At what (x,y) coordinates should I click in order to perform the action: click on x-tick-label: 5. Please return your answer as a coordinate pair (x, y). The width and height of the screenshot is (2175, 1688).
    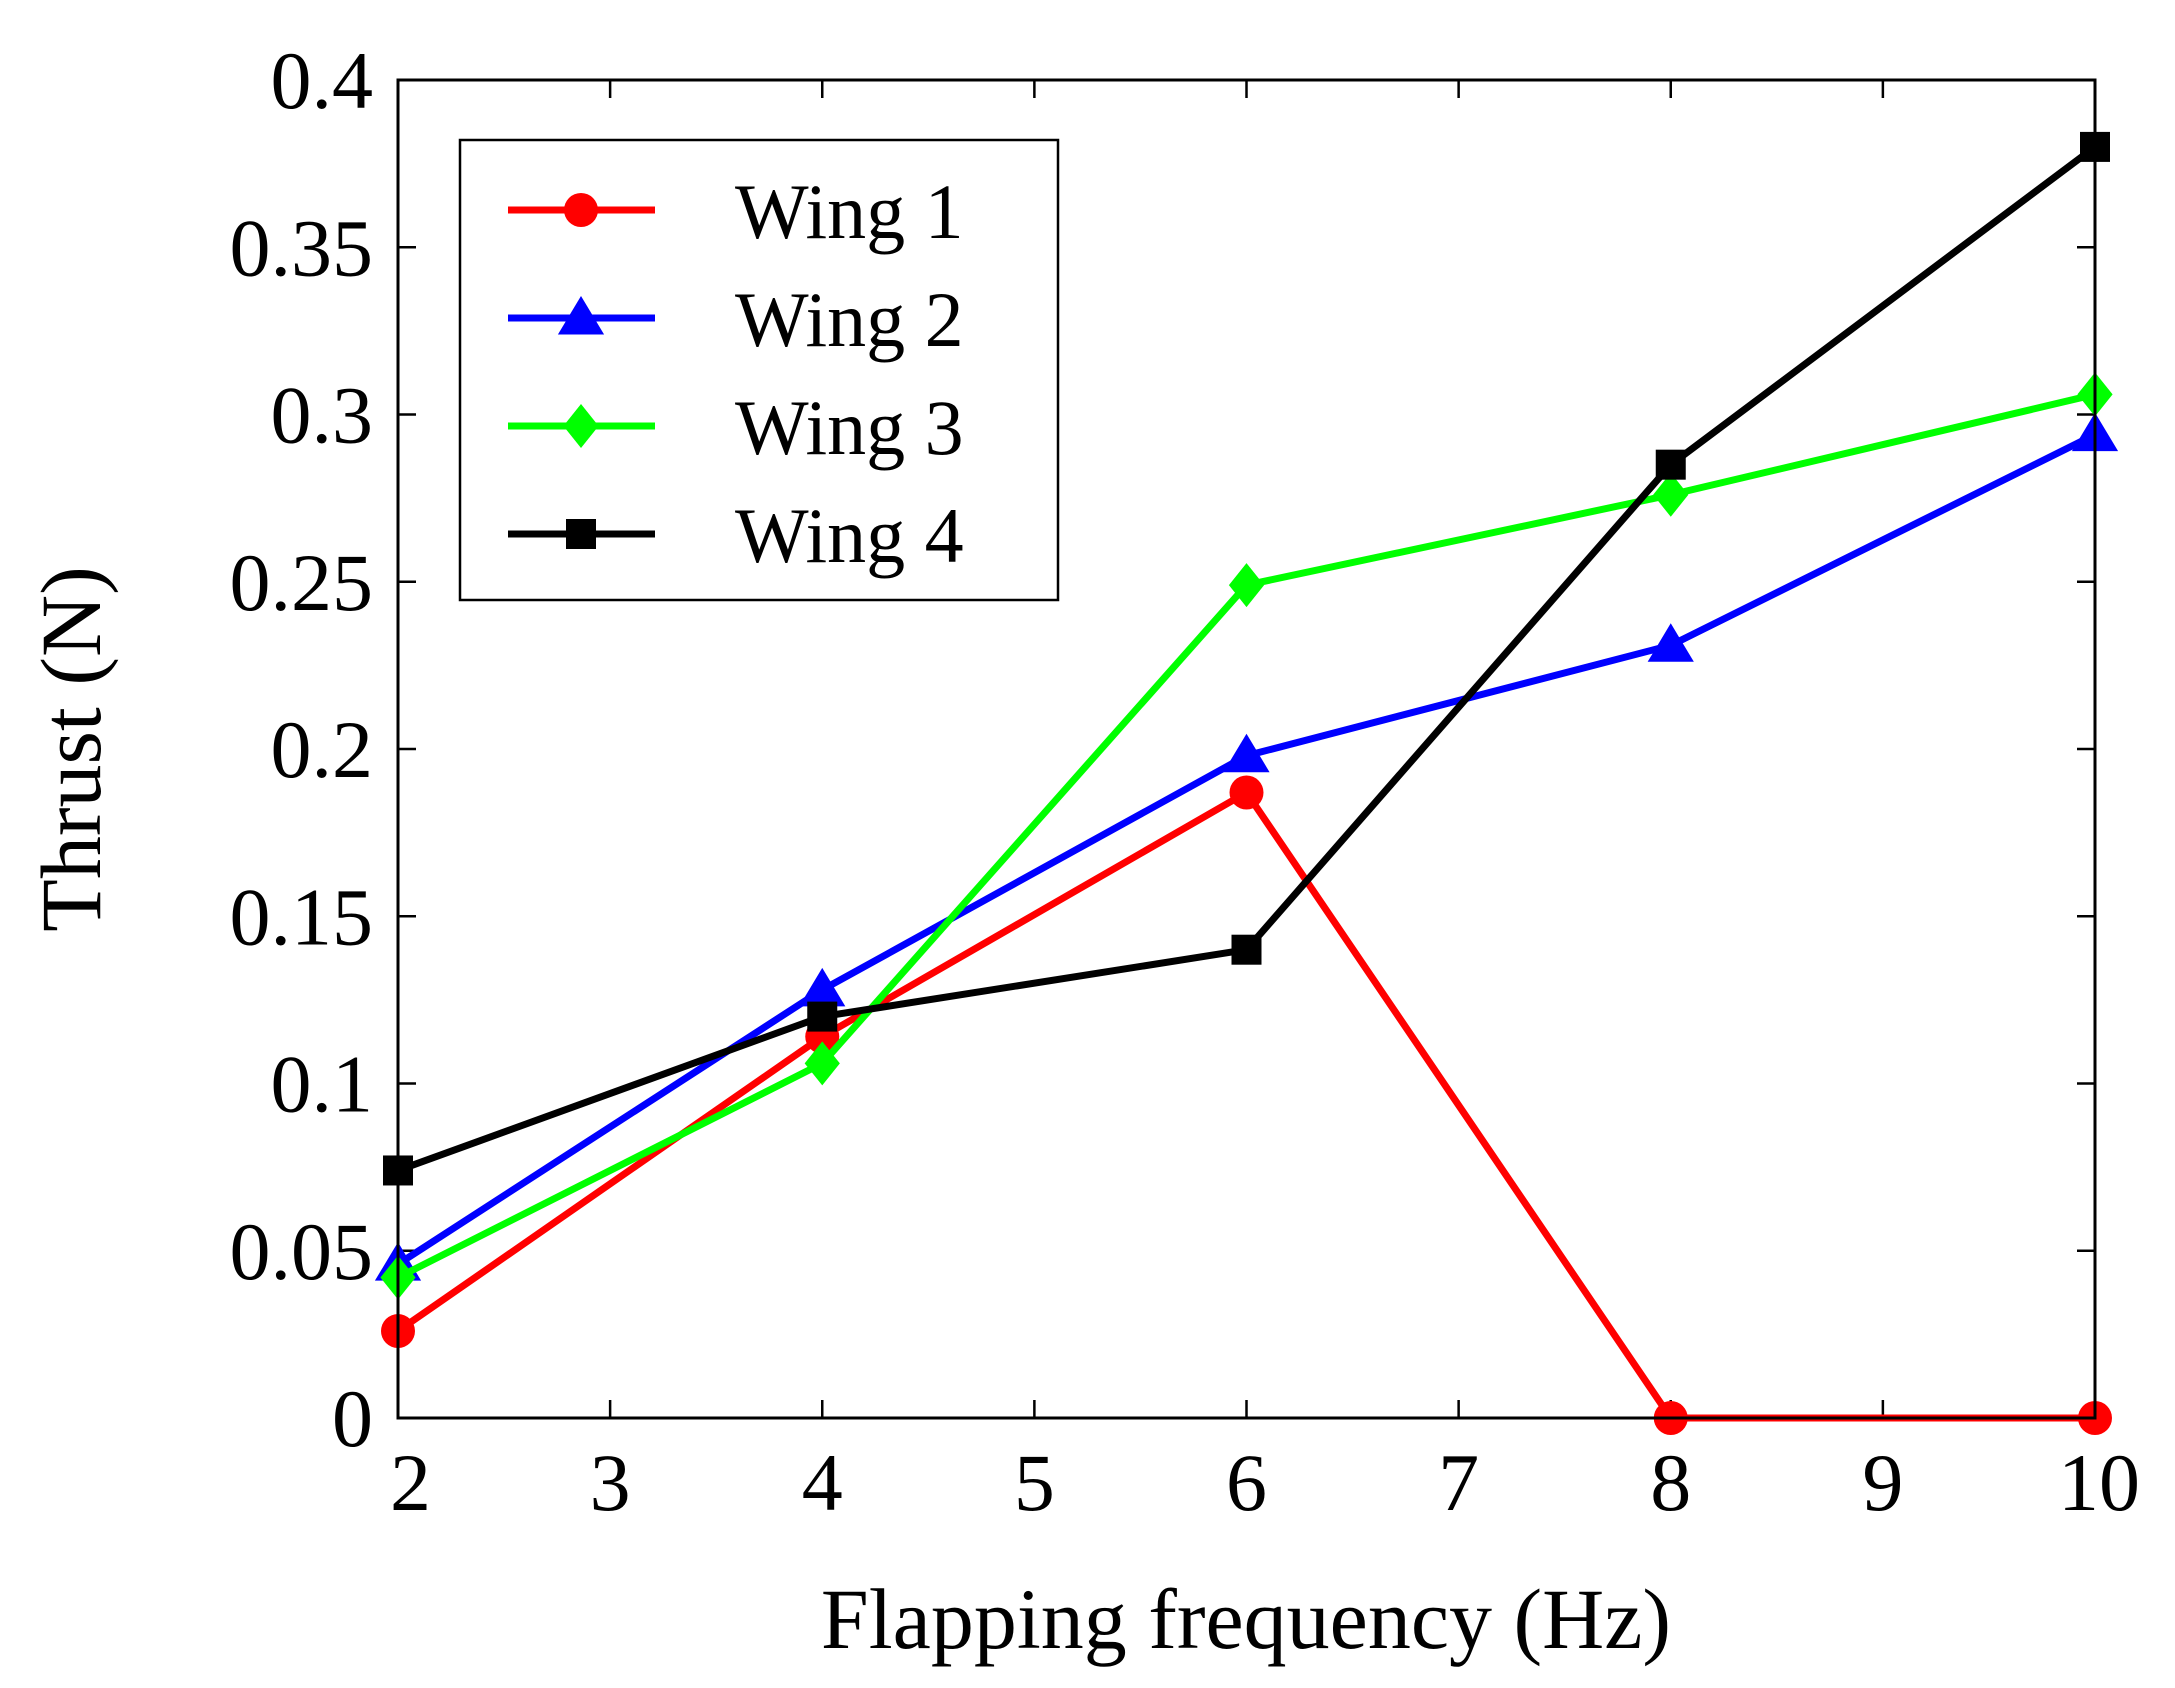
    Looking at the image, I should click on (1034, 1482).